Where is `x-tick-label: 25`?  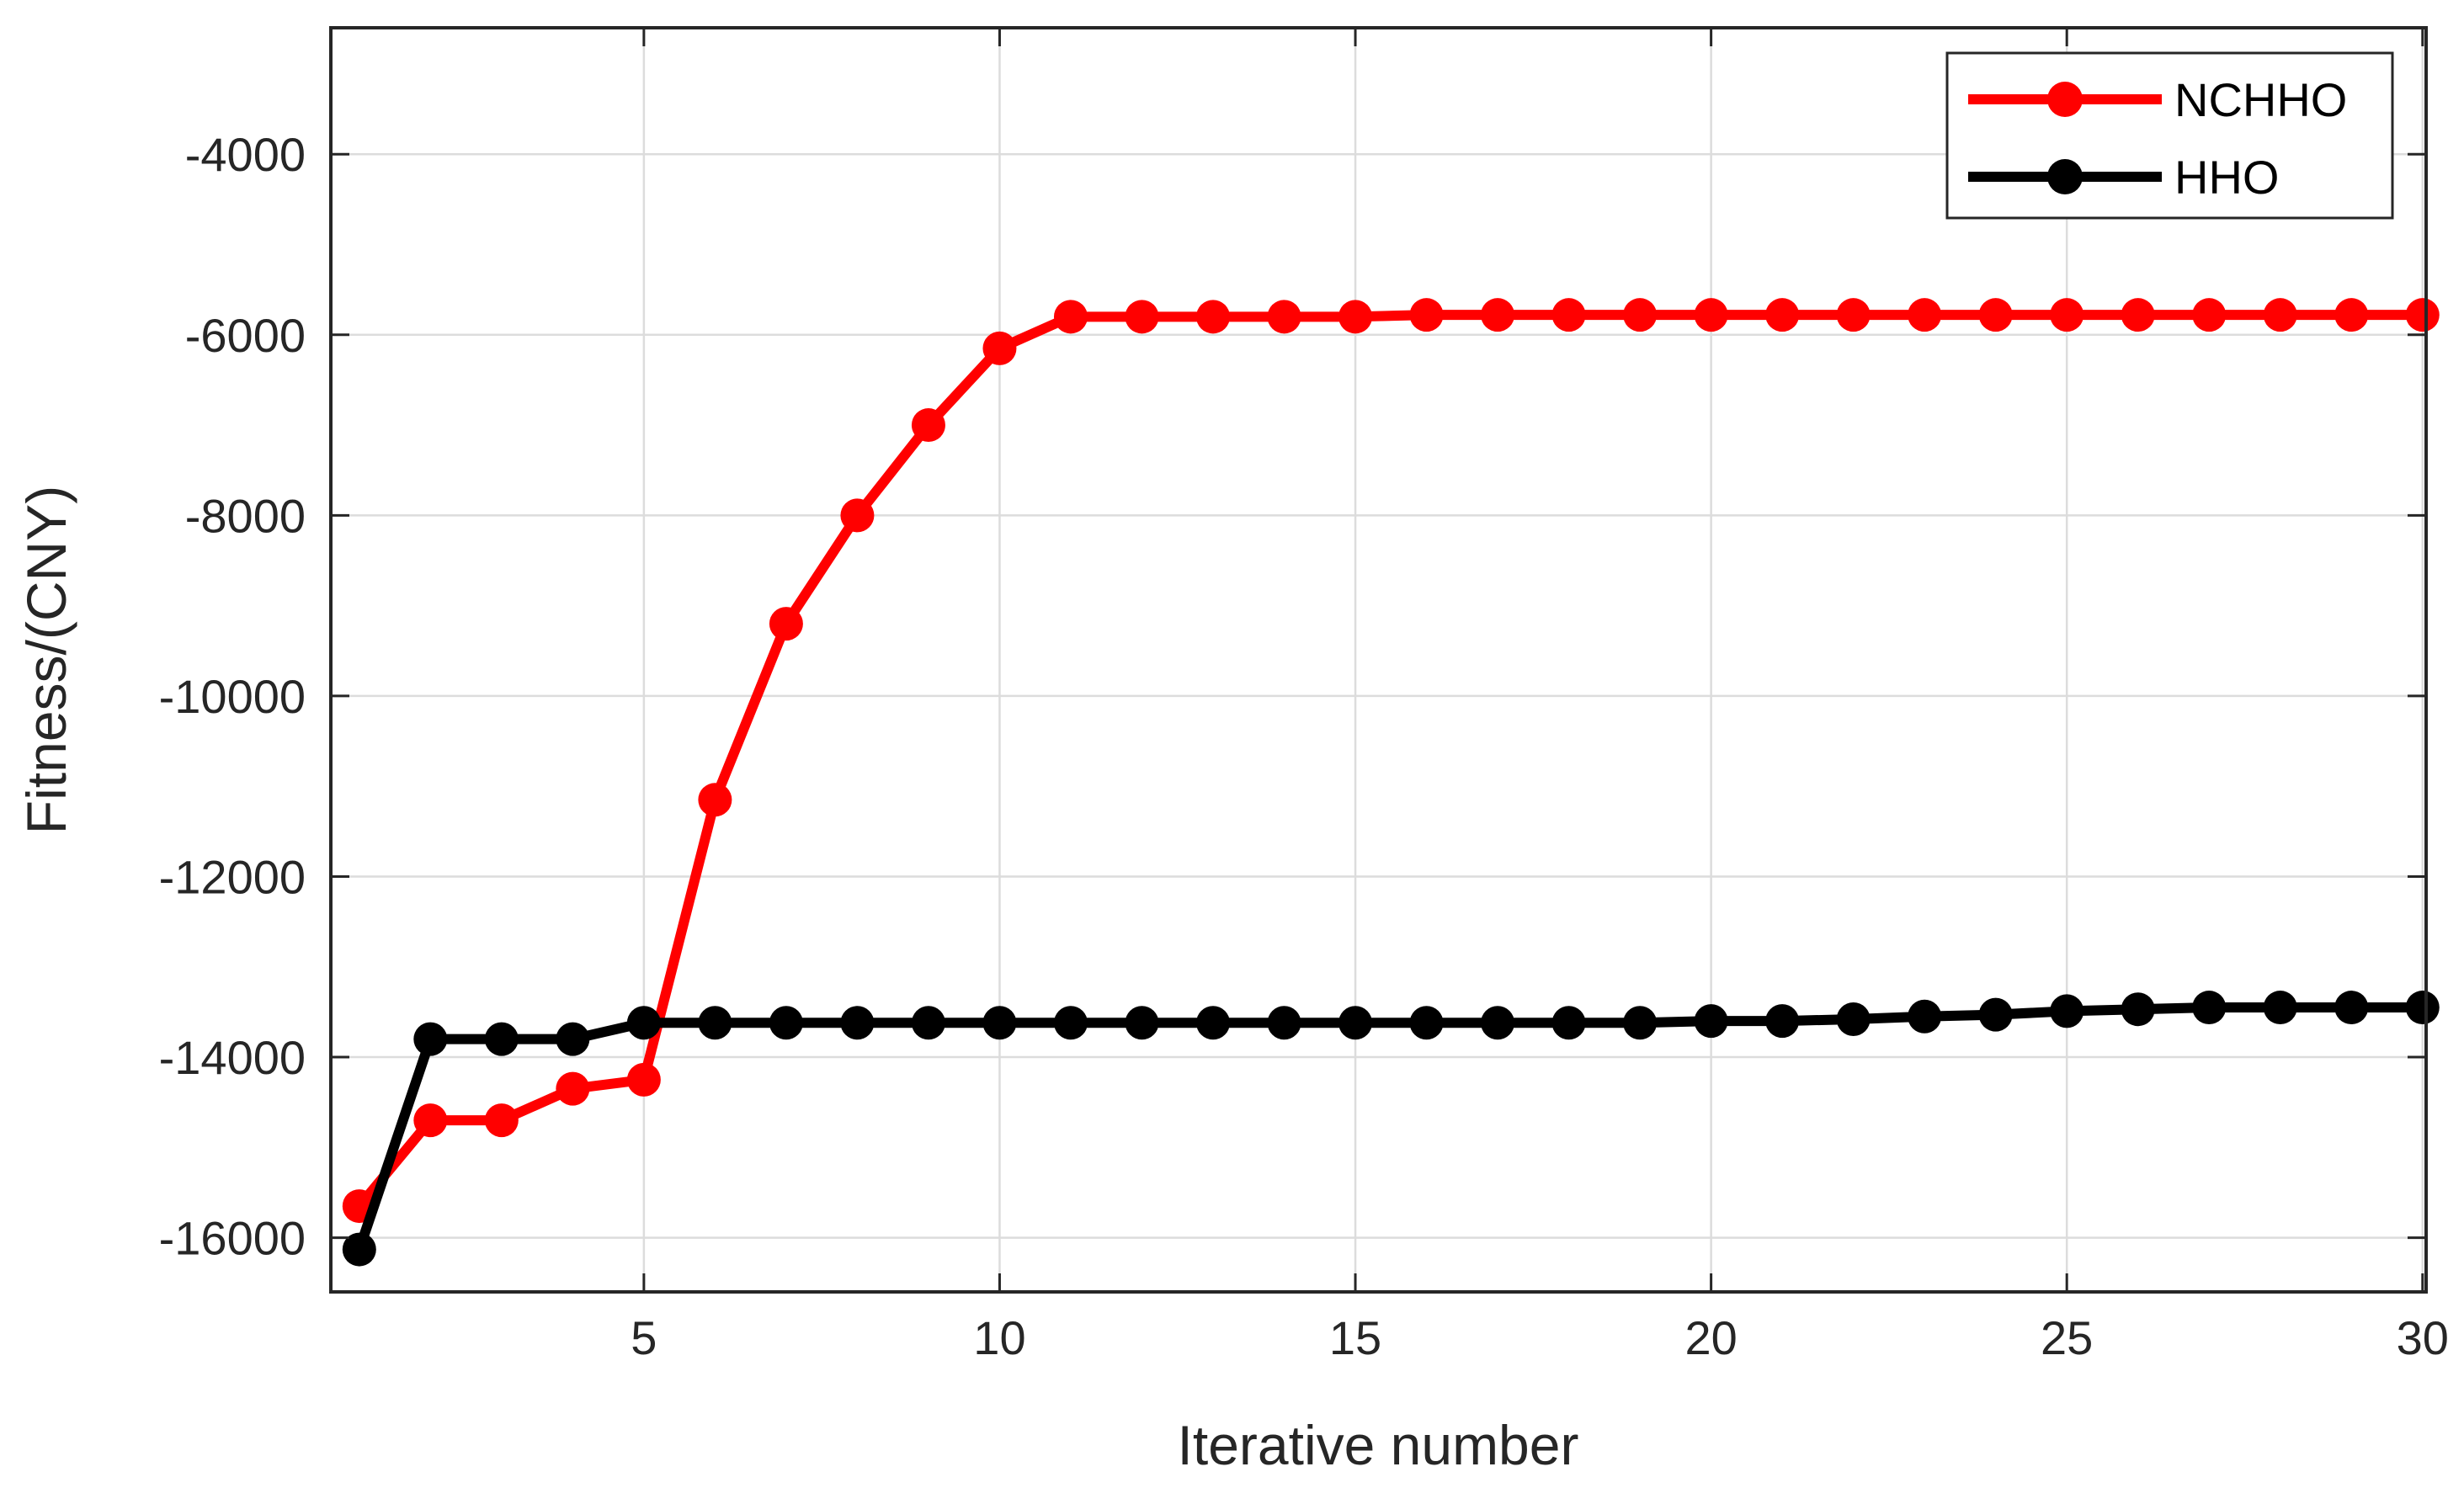
x-tick-label: 25 is located at coordinates (2067, 1337).